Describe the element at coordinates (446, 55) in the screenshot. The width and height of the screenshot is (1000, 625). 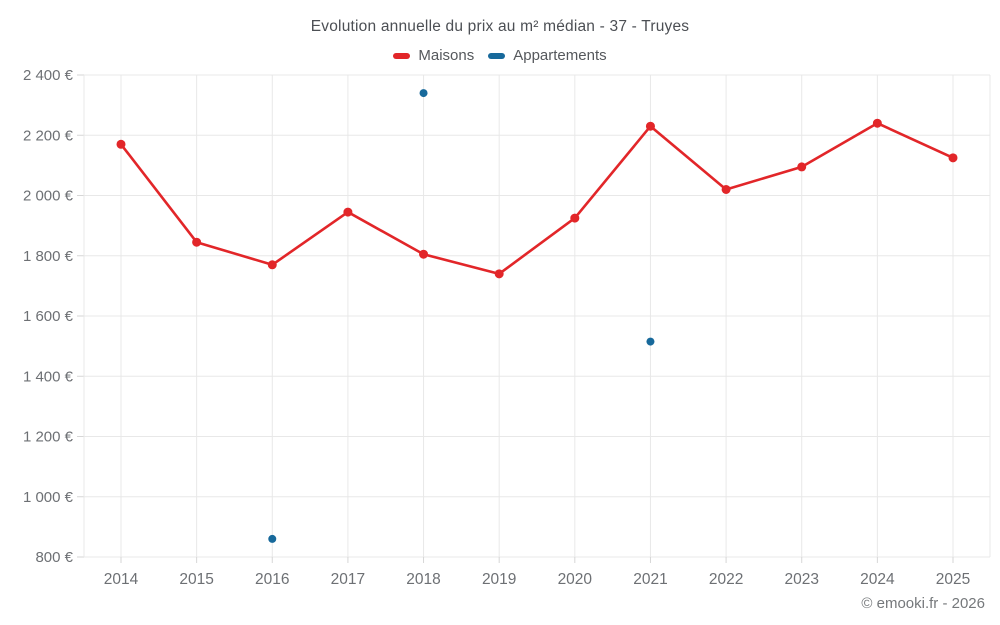
I see `legend-label-maisons: Maisons` at that location.